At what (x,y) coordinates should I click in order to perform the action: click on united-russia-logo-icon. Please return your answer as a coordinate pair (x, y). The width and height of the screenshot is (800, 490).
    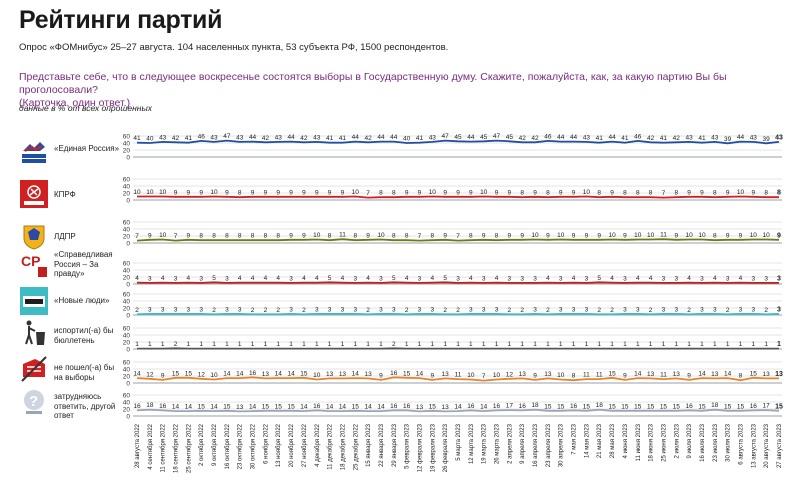
    Looking at the image, I should click on (34, 152).